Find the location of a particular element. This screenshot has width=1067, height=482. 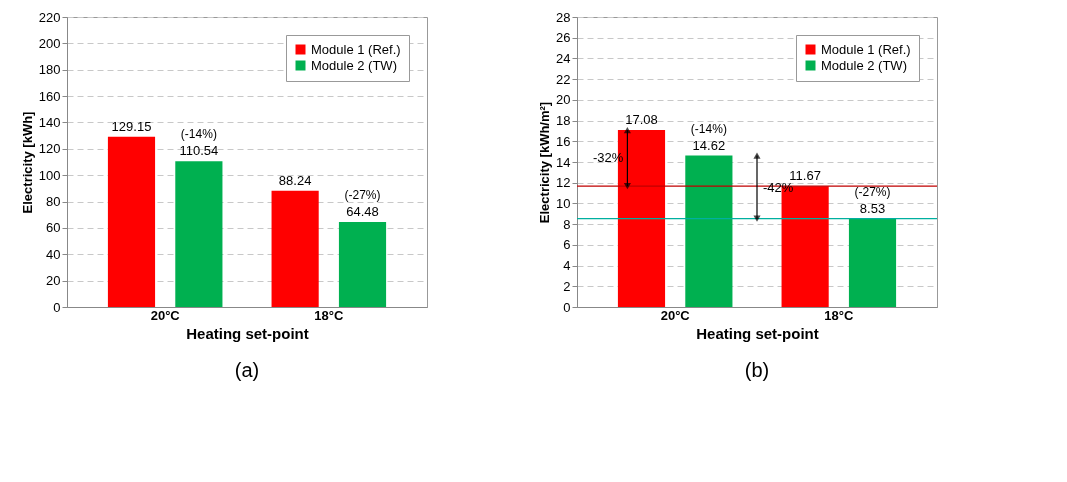

y-tick-label: 12 is located at coordinates (563, 183).